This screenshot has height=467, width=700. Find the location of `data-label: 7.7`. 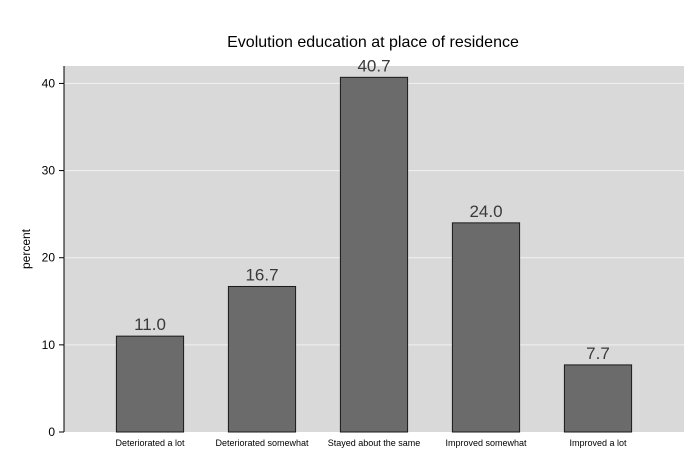

data-label: 7.7 is located at coordinates (598, 353).